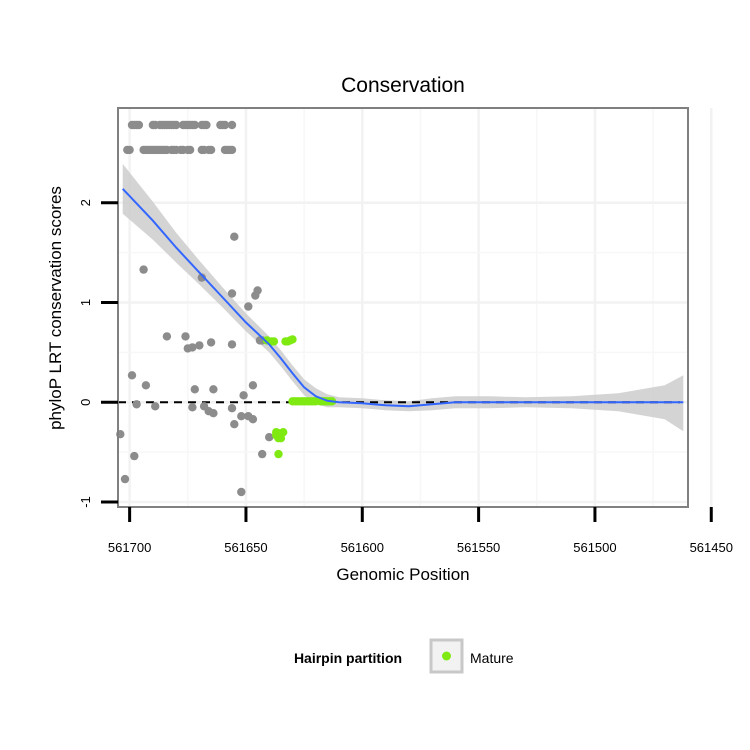 This screenshot has width=750, height=750. What do you see at coordinates (85, 202) in the screenshot?
I see `y-tick-label: 2` at bounding box center [85, 202].